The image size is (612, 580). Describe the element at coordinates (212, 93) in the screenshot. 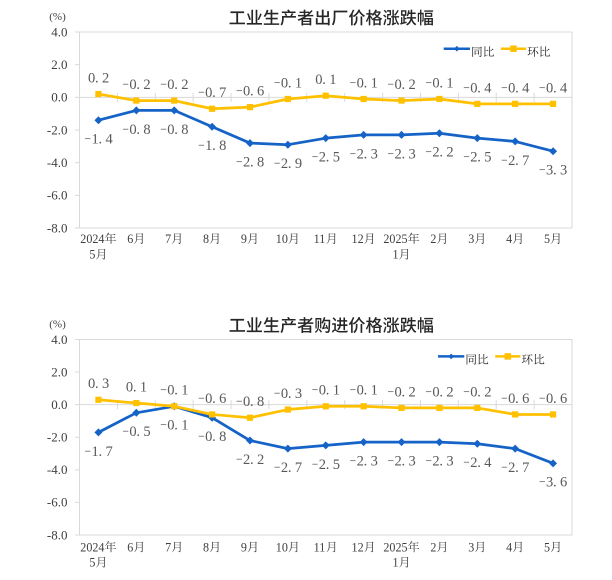

I see `svg-text:−0.7: −0. 7` at that location.